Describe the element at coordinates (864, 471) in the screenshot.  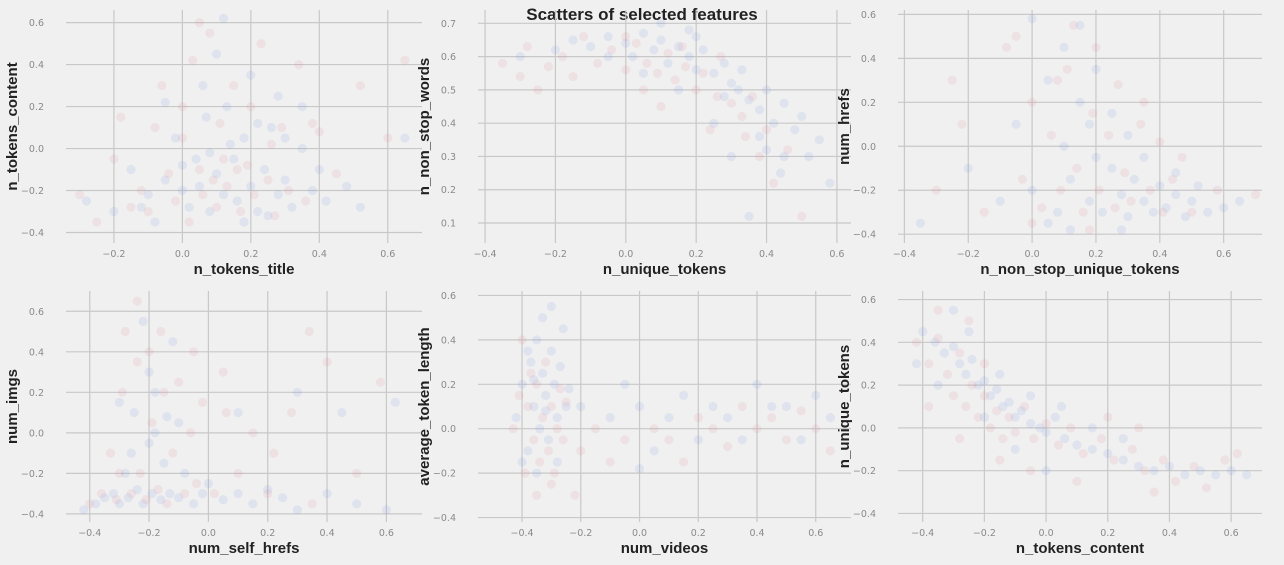
I see `p6-ytick-label-1: −0.2` at that location.